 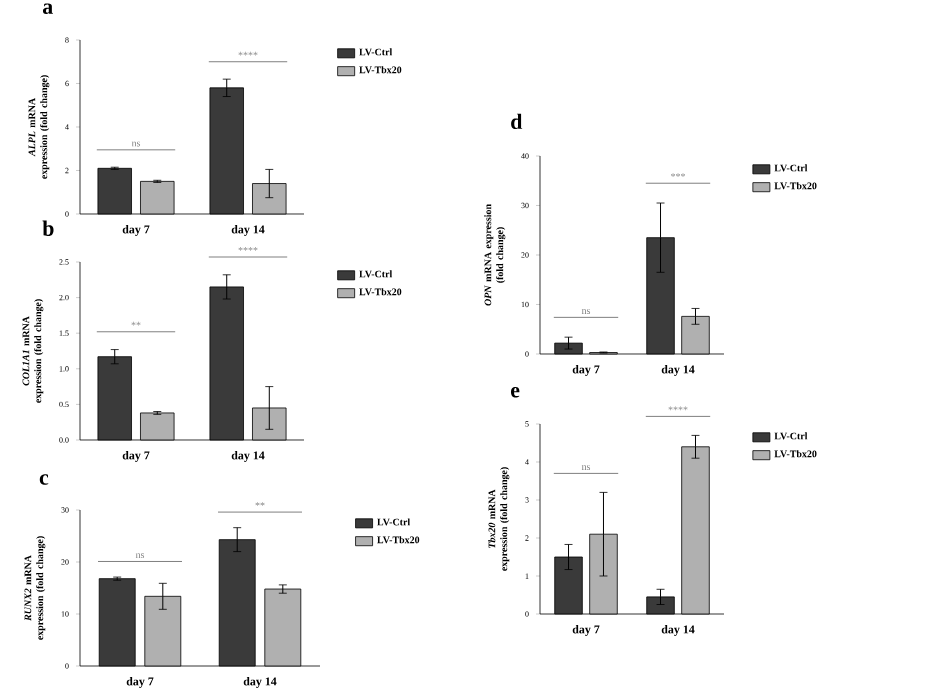 What do you see at coordinates (517, 121) in the screenshot?
I see `chart-title: d` at bounding box center [517, 121].